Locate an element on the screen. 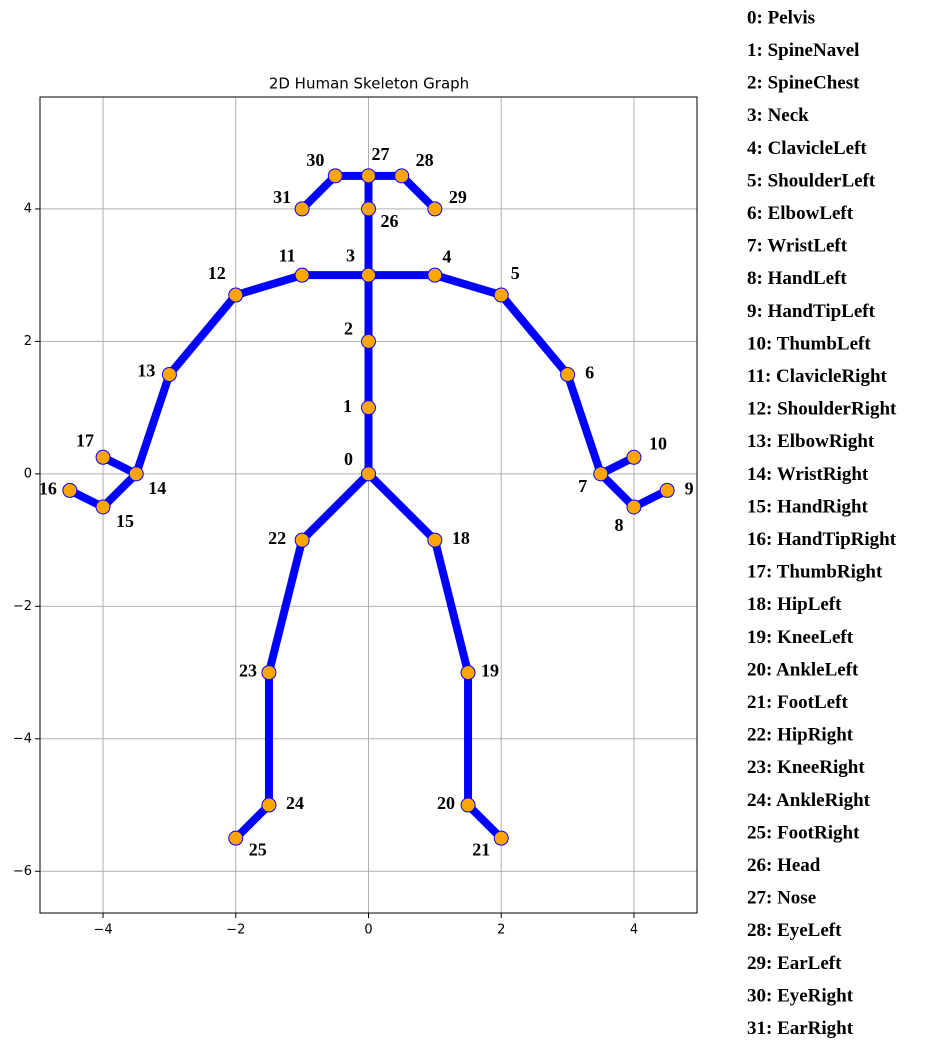 The width and height of the screenshot is (935, 1053). joint-label: 20 is located at coordinates (446, 803).